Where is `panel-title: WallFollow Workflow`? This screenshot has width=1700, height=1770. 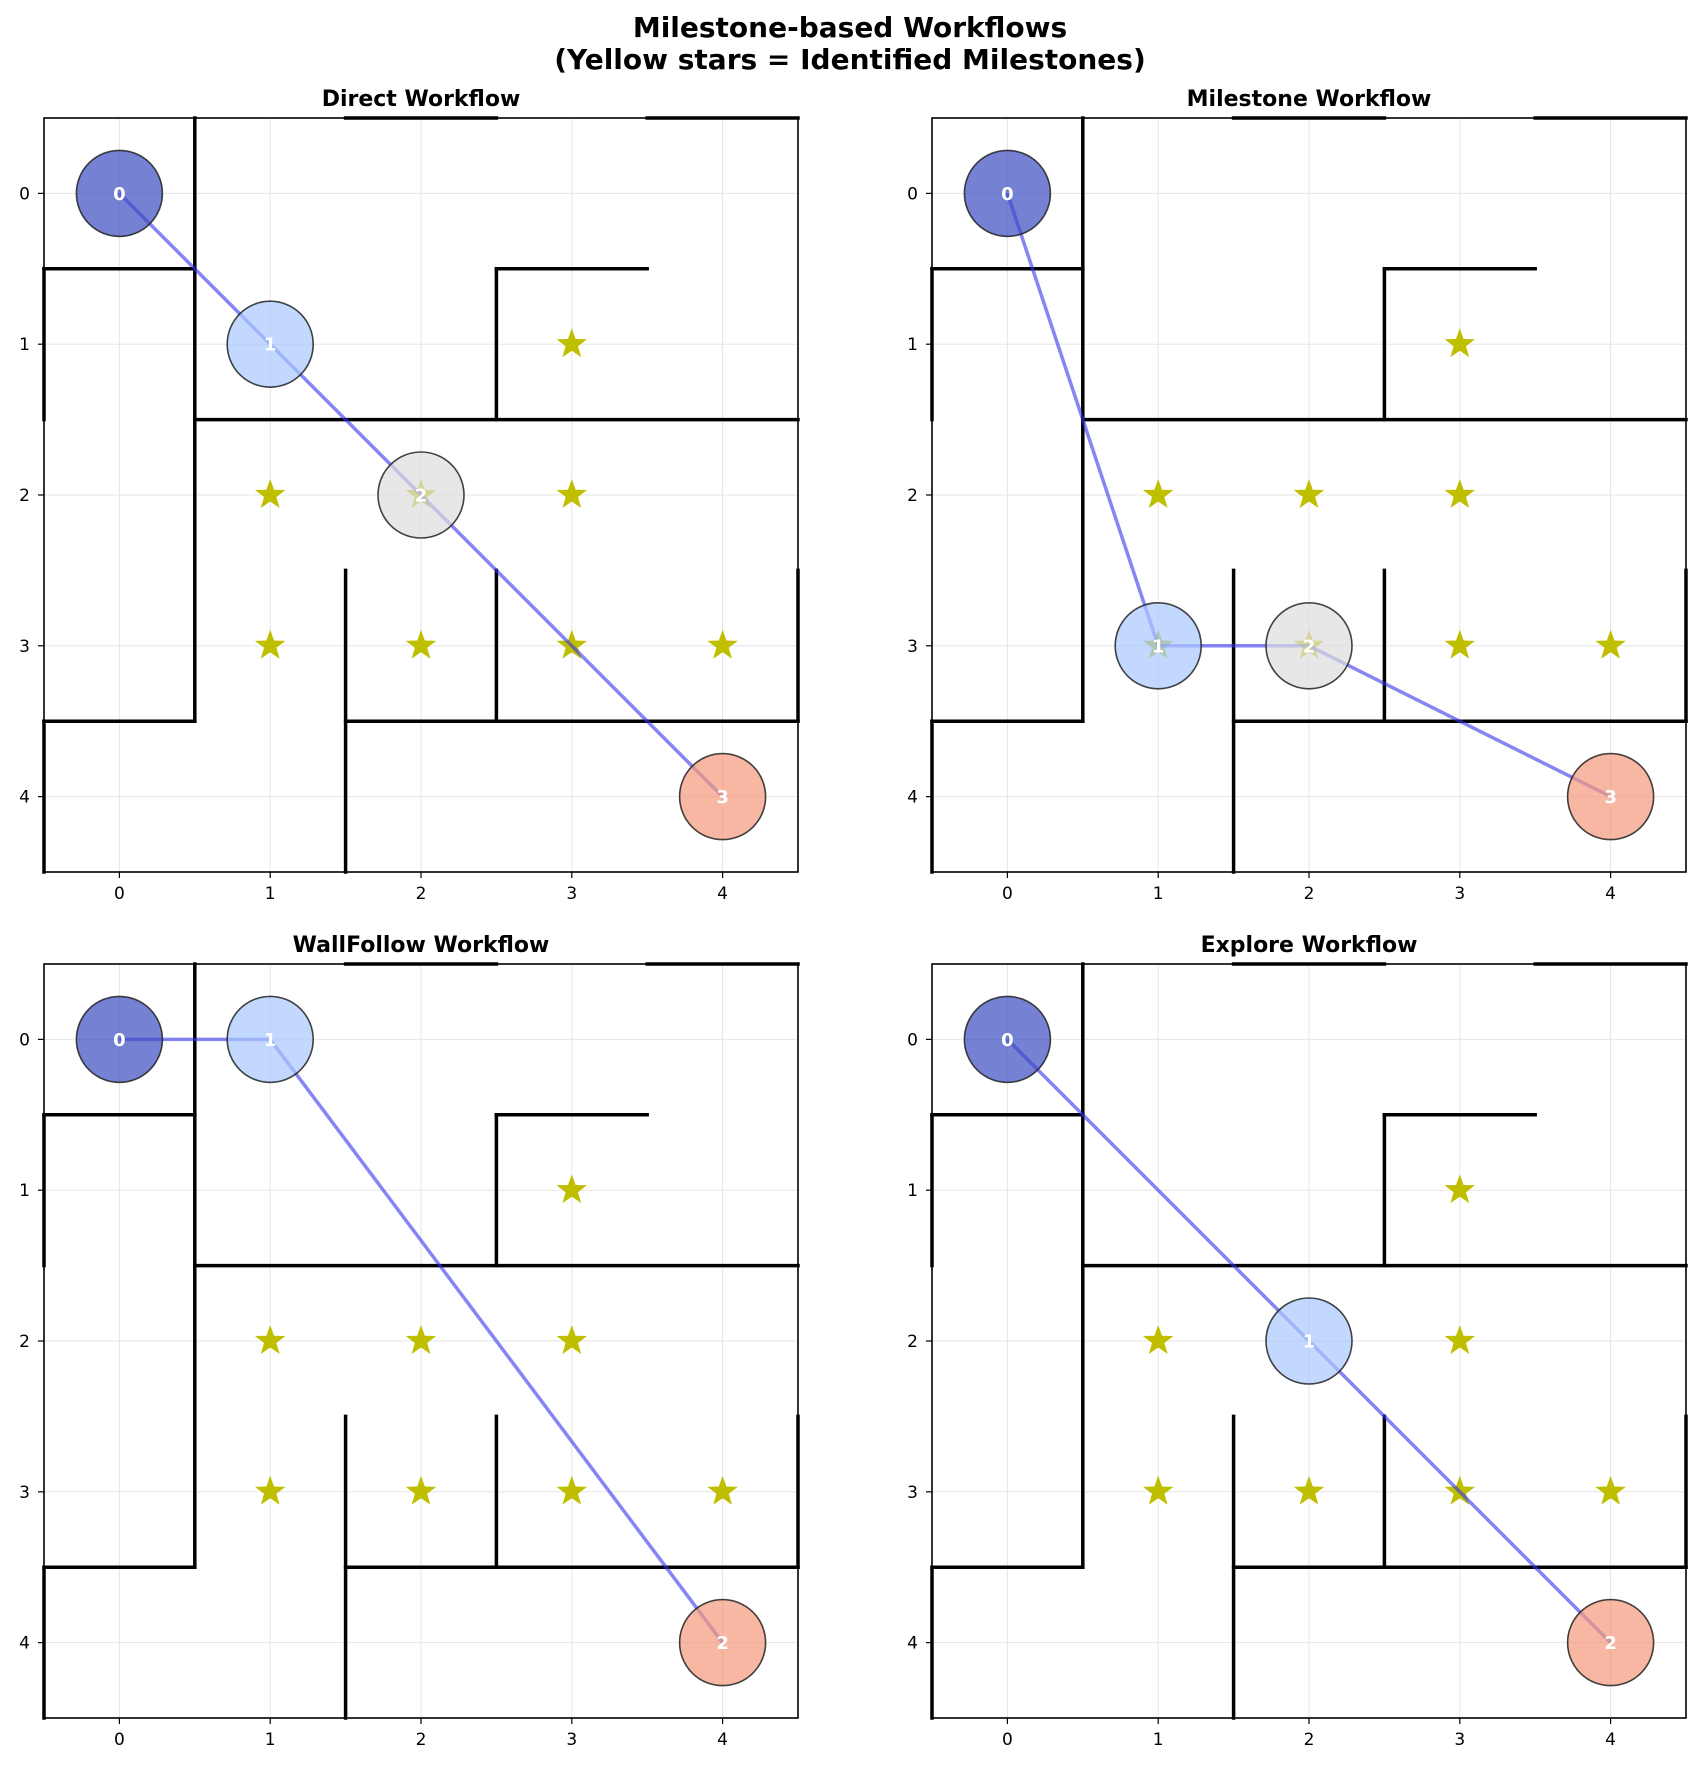 panel-title: WallFollow Workflow is located at coordinates (421, 945).